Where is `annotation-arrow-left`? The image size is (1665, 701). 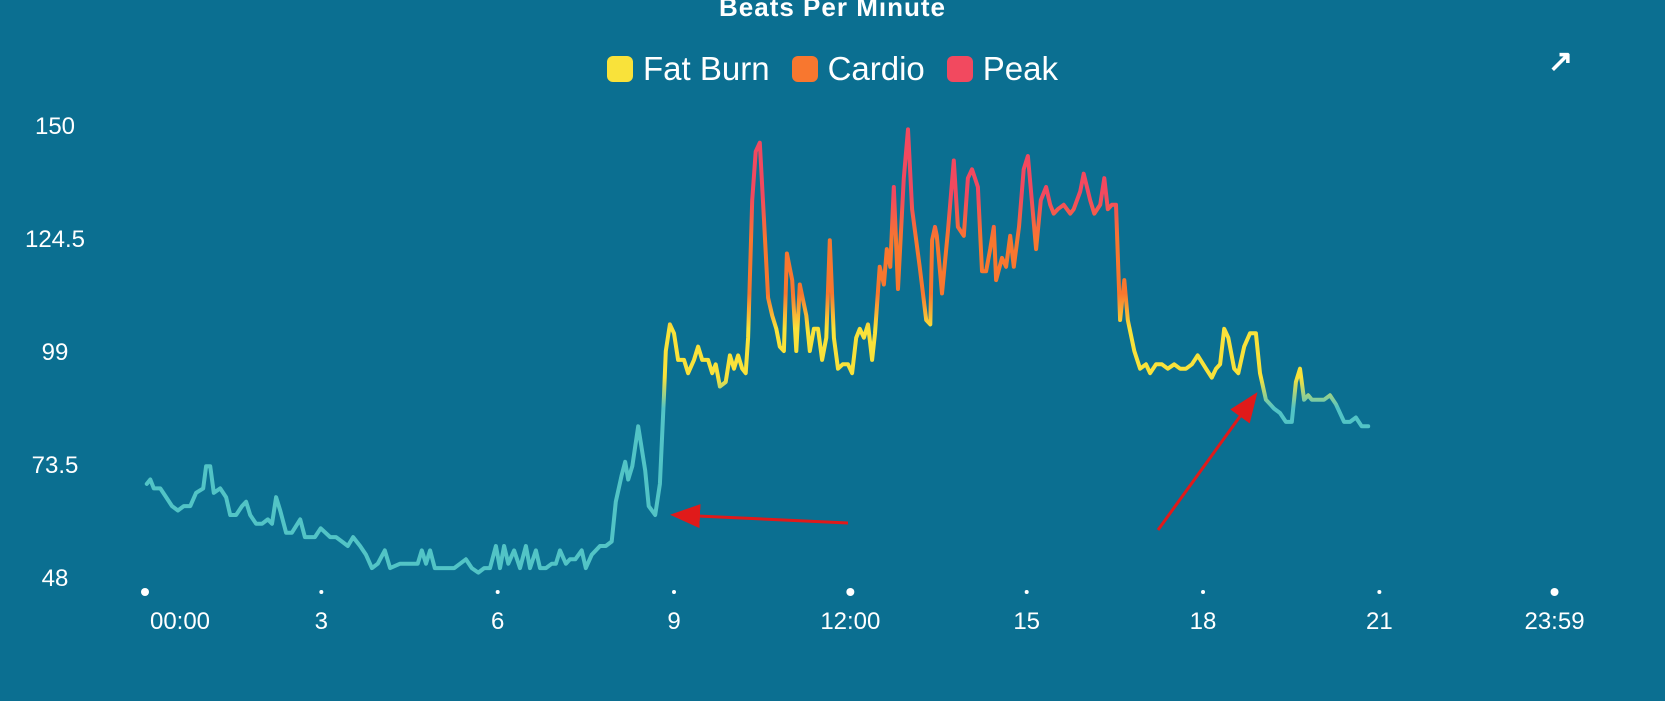 annotation-arrow-left is located at coordinates (759, 516).